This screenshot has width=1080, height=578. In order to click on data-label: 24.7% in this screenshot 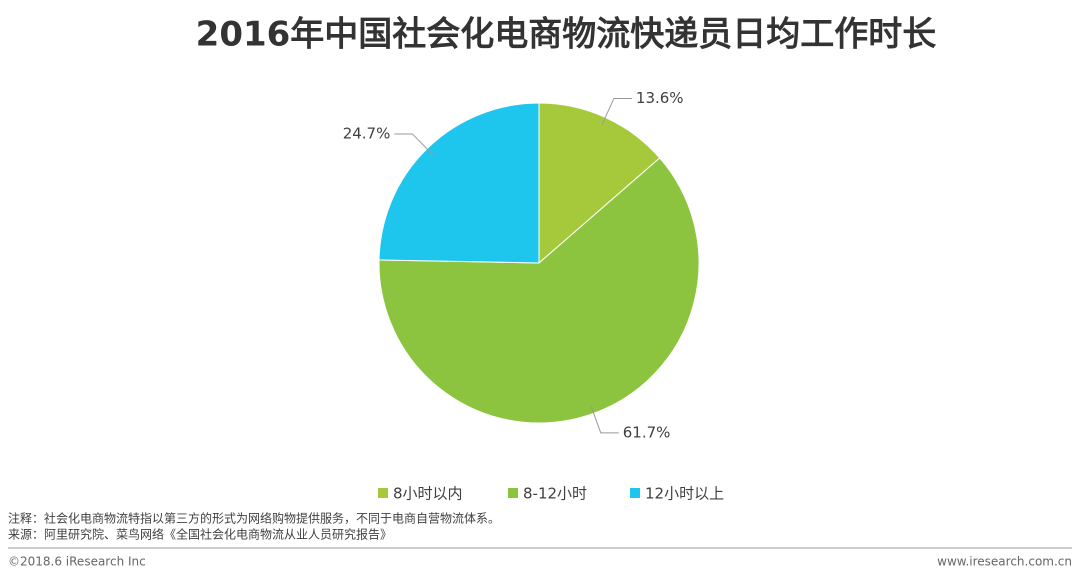, I will do `click(367, 133)`.